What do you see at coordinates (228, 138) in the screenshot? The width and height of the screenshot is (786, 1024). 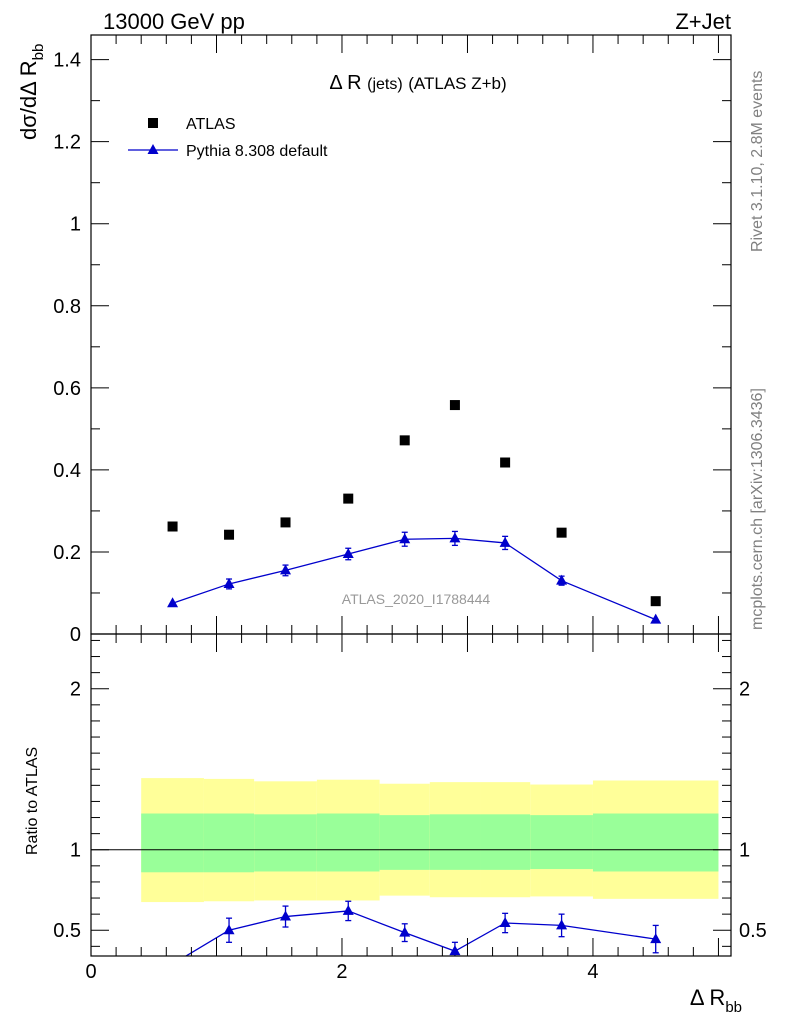 I see `legend: ATLAS Pythia 8.308 default` at bounding box center [228, 138].